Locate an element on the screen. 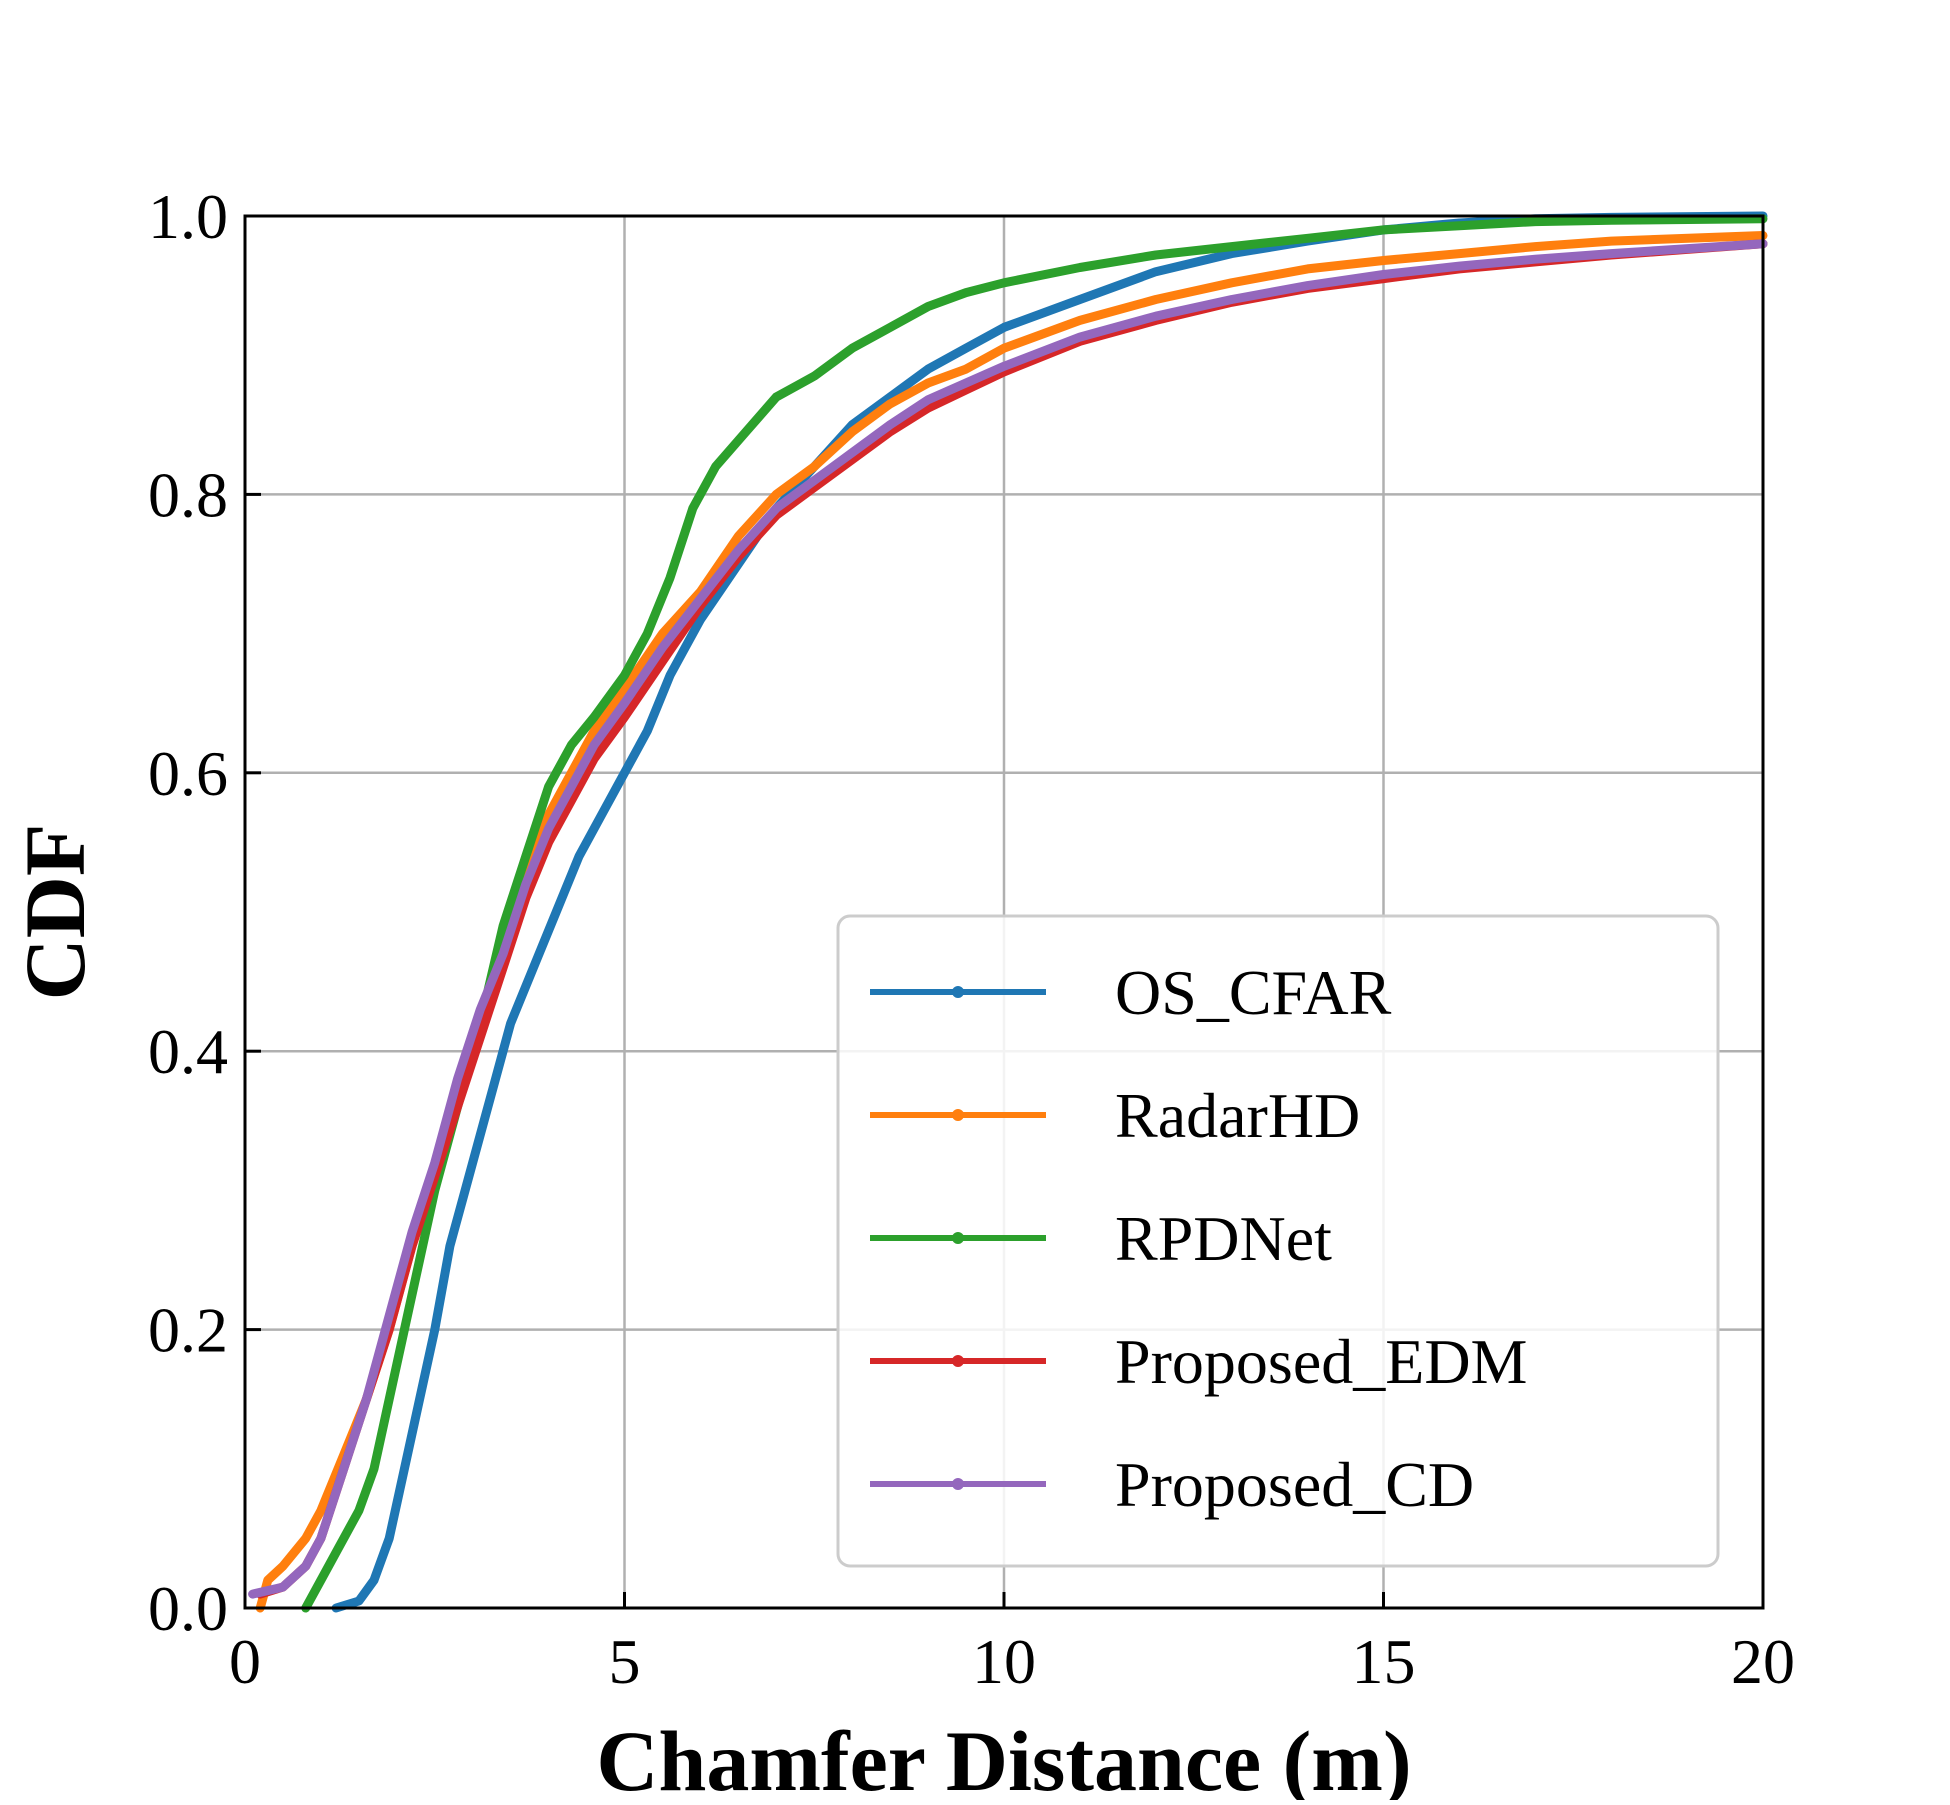 This screenshot has height=1805, width=1950. x-tick-label: 20 is located at coordinates (1763, 1661).